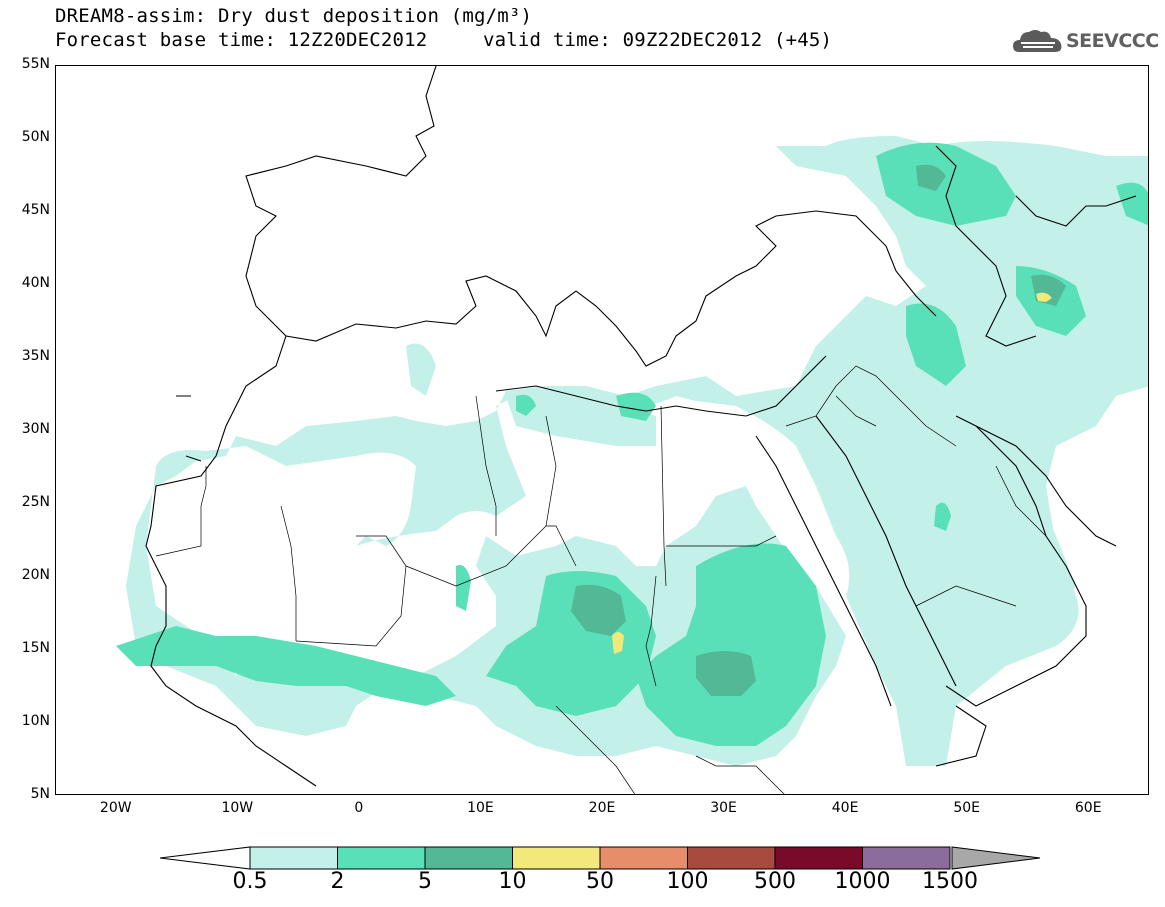 The width and height of the screenshot is (1165, 907). What do you see at coordinates (775, 881) in the screenshot?
I see `colorbar-label-500: 500` at bounding box center [775, 881].